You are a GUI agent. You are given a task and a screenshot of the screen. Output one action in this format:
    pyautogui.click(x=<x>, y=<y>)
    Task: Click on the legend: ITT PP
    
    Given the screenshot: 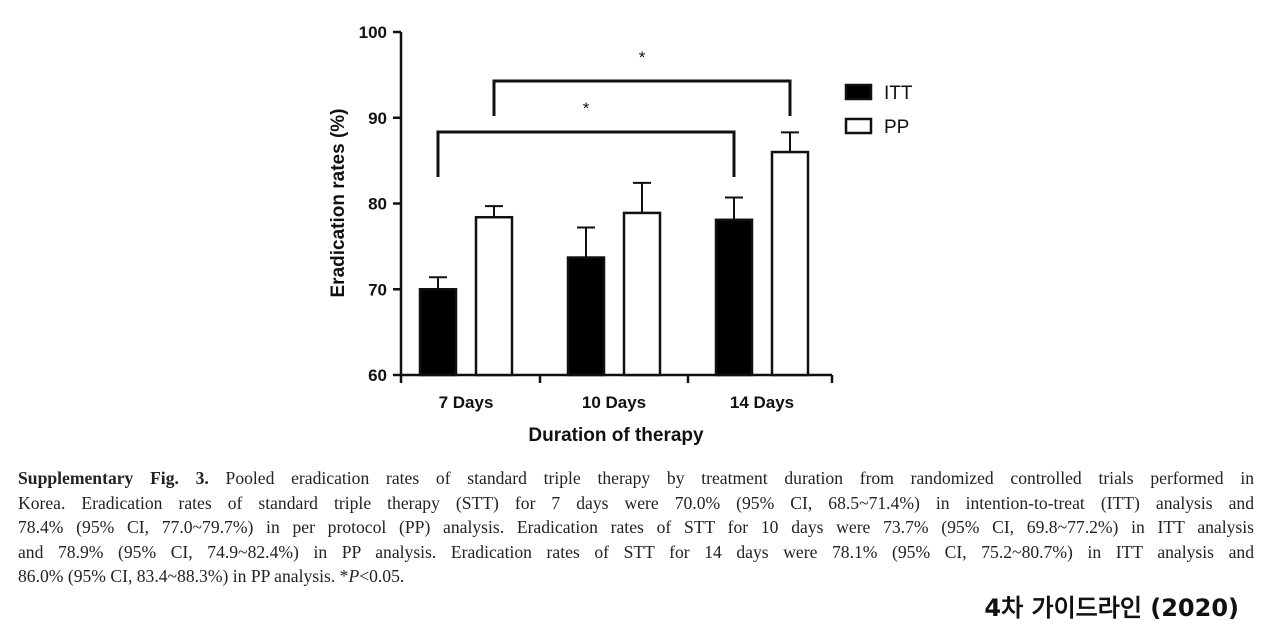 What is the action you would take?
    pyautogui.click(x=878, y=110)
    